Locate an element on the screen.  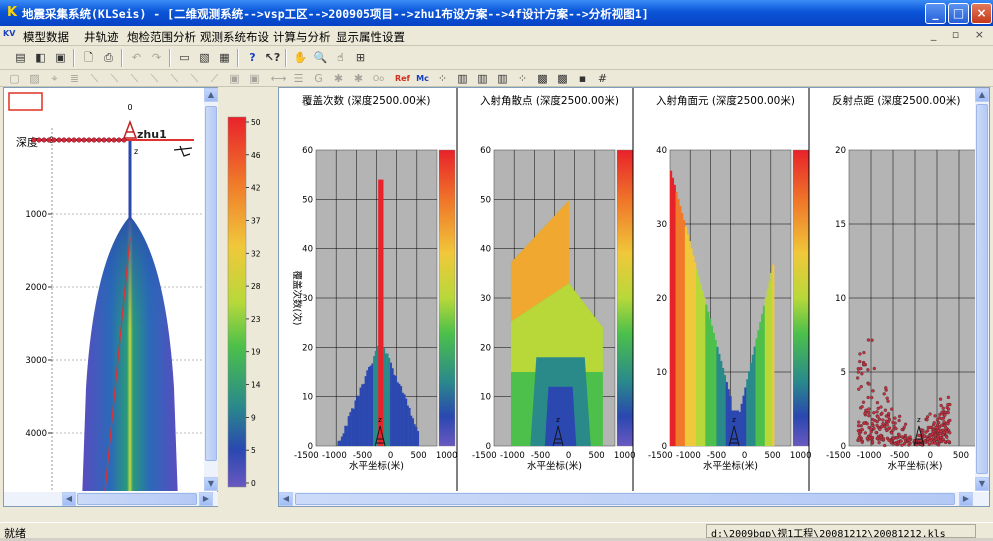
oo-tool-icon: Oo is located at coordinates (378, 78).